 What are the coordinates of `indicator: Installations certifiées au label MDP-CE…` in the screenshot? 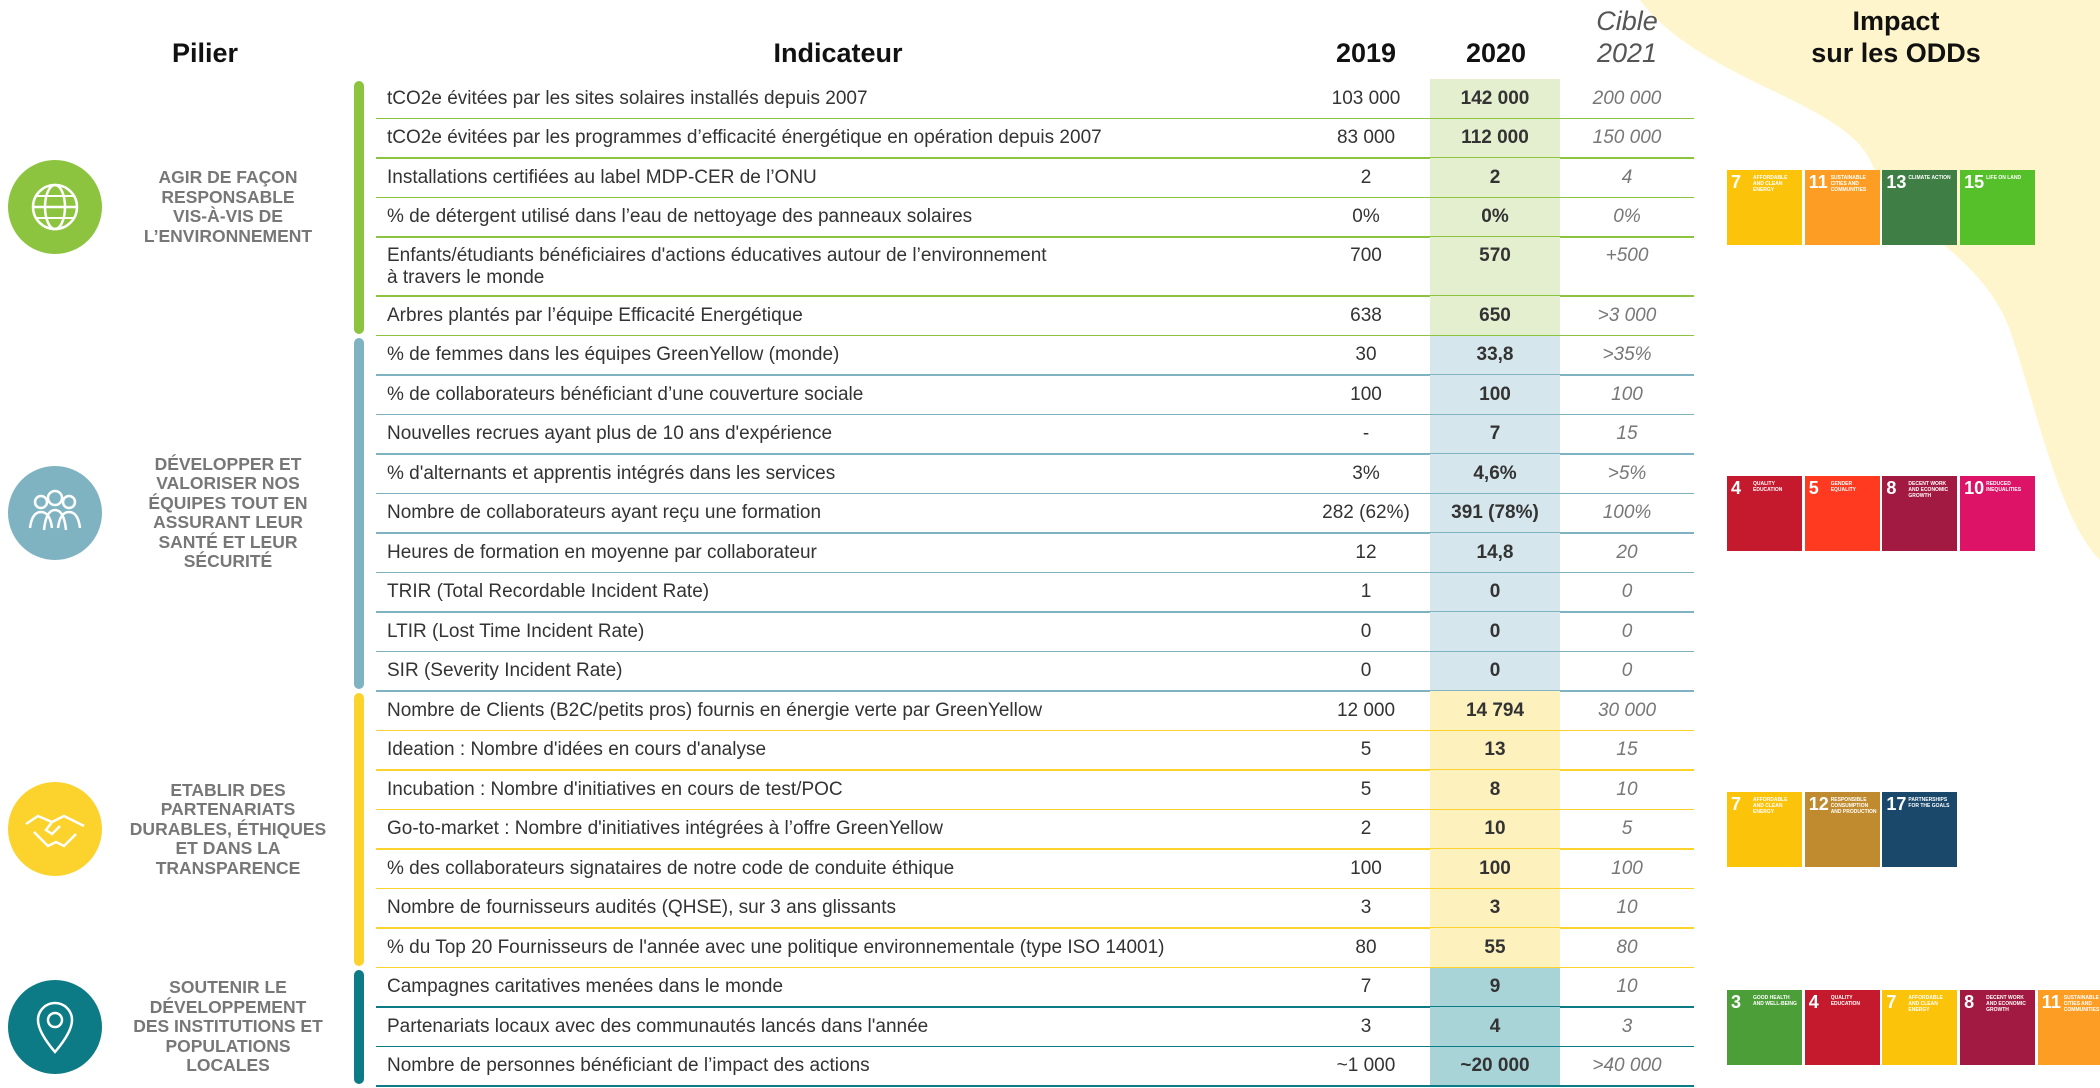 It's located at (602, 178).